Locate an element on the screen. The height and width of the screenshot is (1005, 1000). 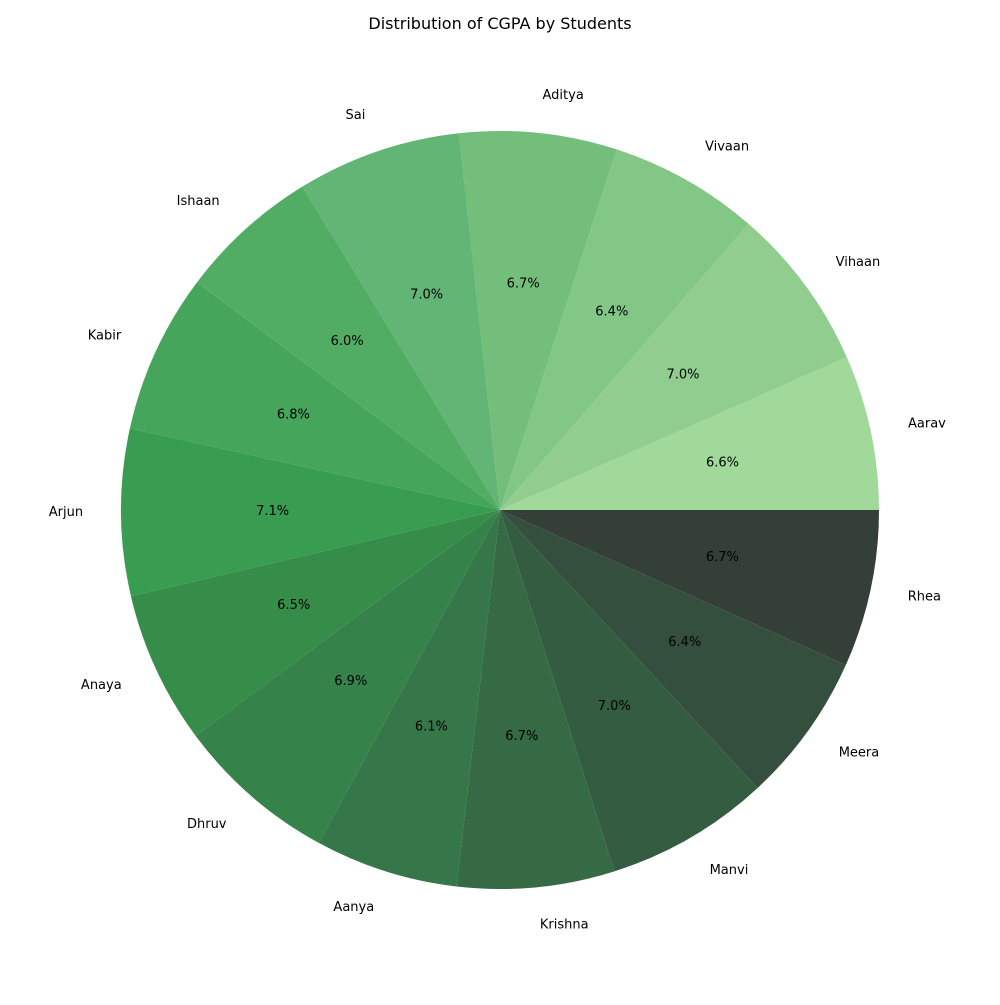
pie-slice-vihaan is located at coordinates (673, 366).